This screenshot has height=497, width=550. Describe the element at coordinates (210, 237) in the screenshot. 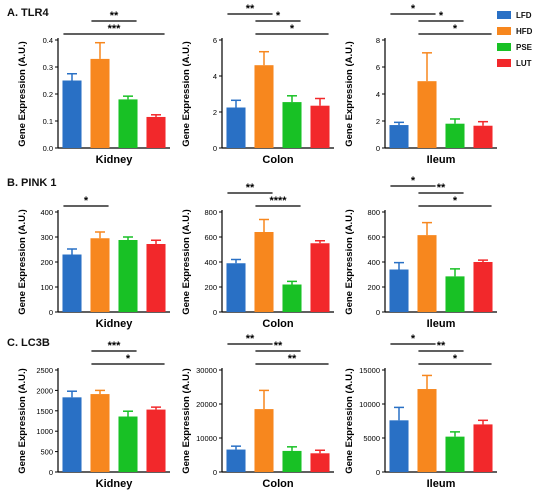

I see `y-tick-label: 600` at that location.